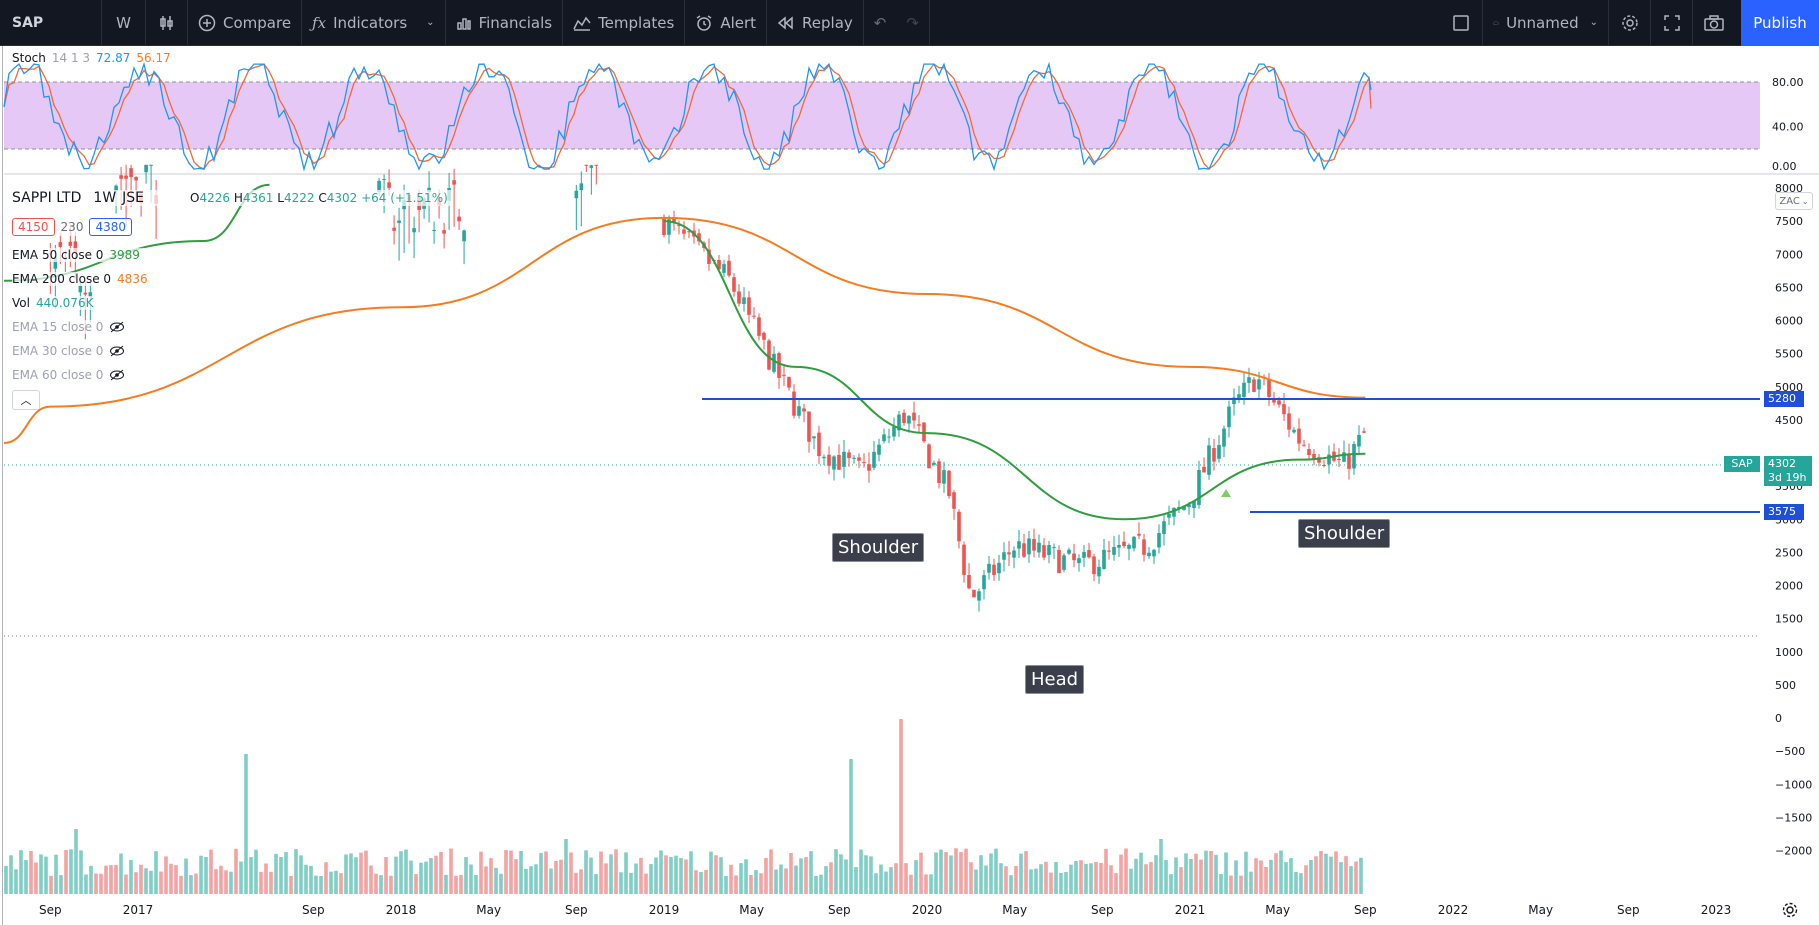 This screenshot has height=925, width=1819. I want to click on symbol-search-button: SAP, so click(51, 23).